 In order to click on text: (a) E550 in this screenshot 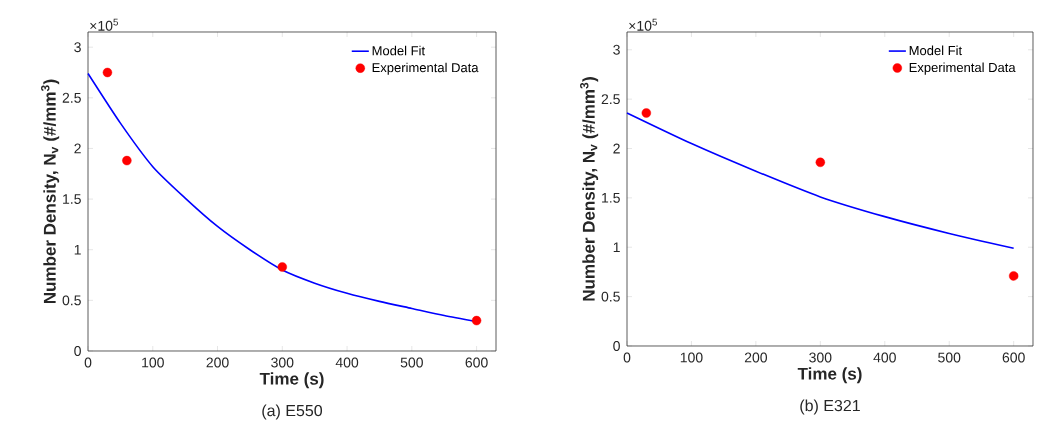, I will do `click(292, 412)`.